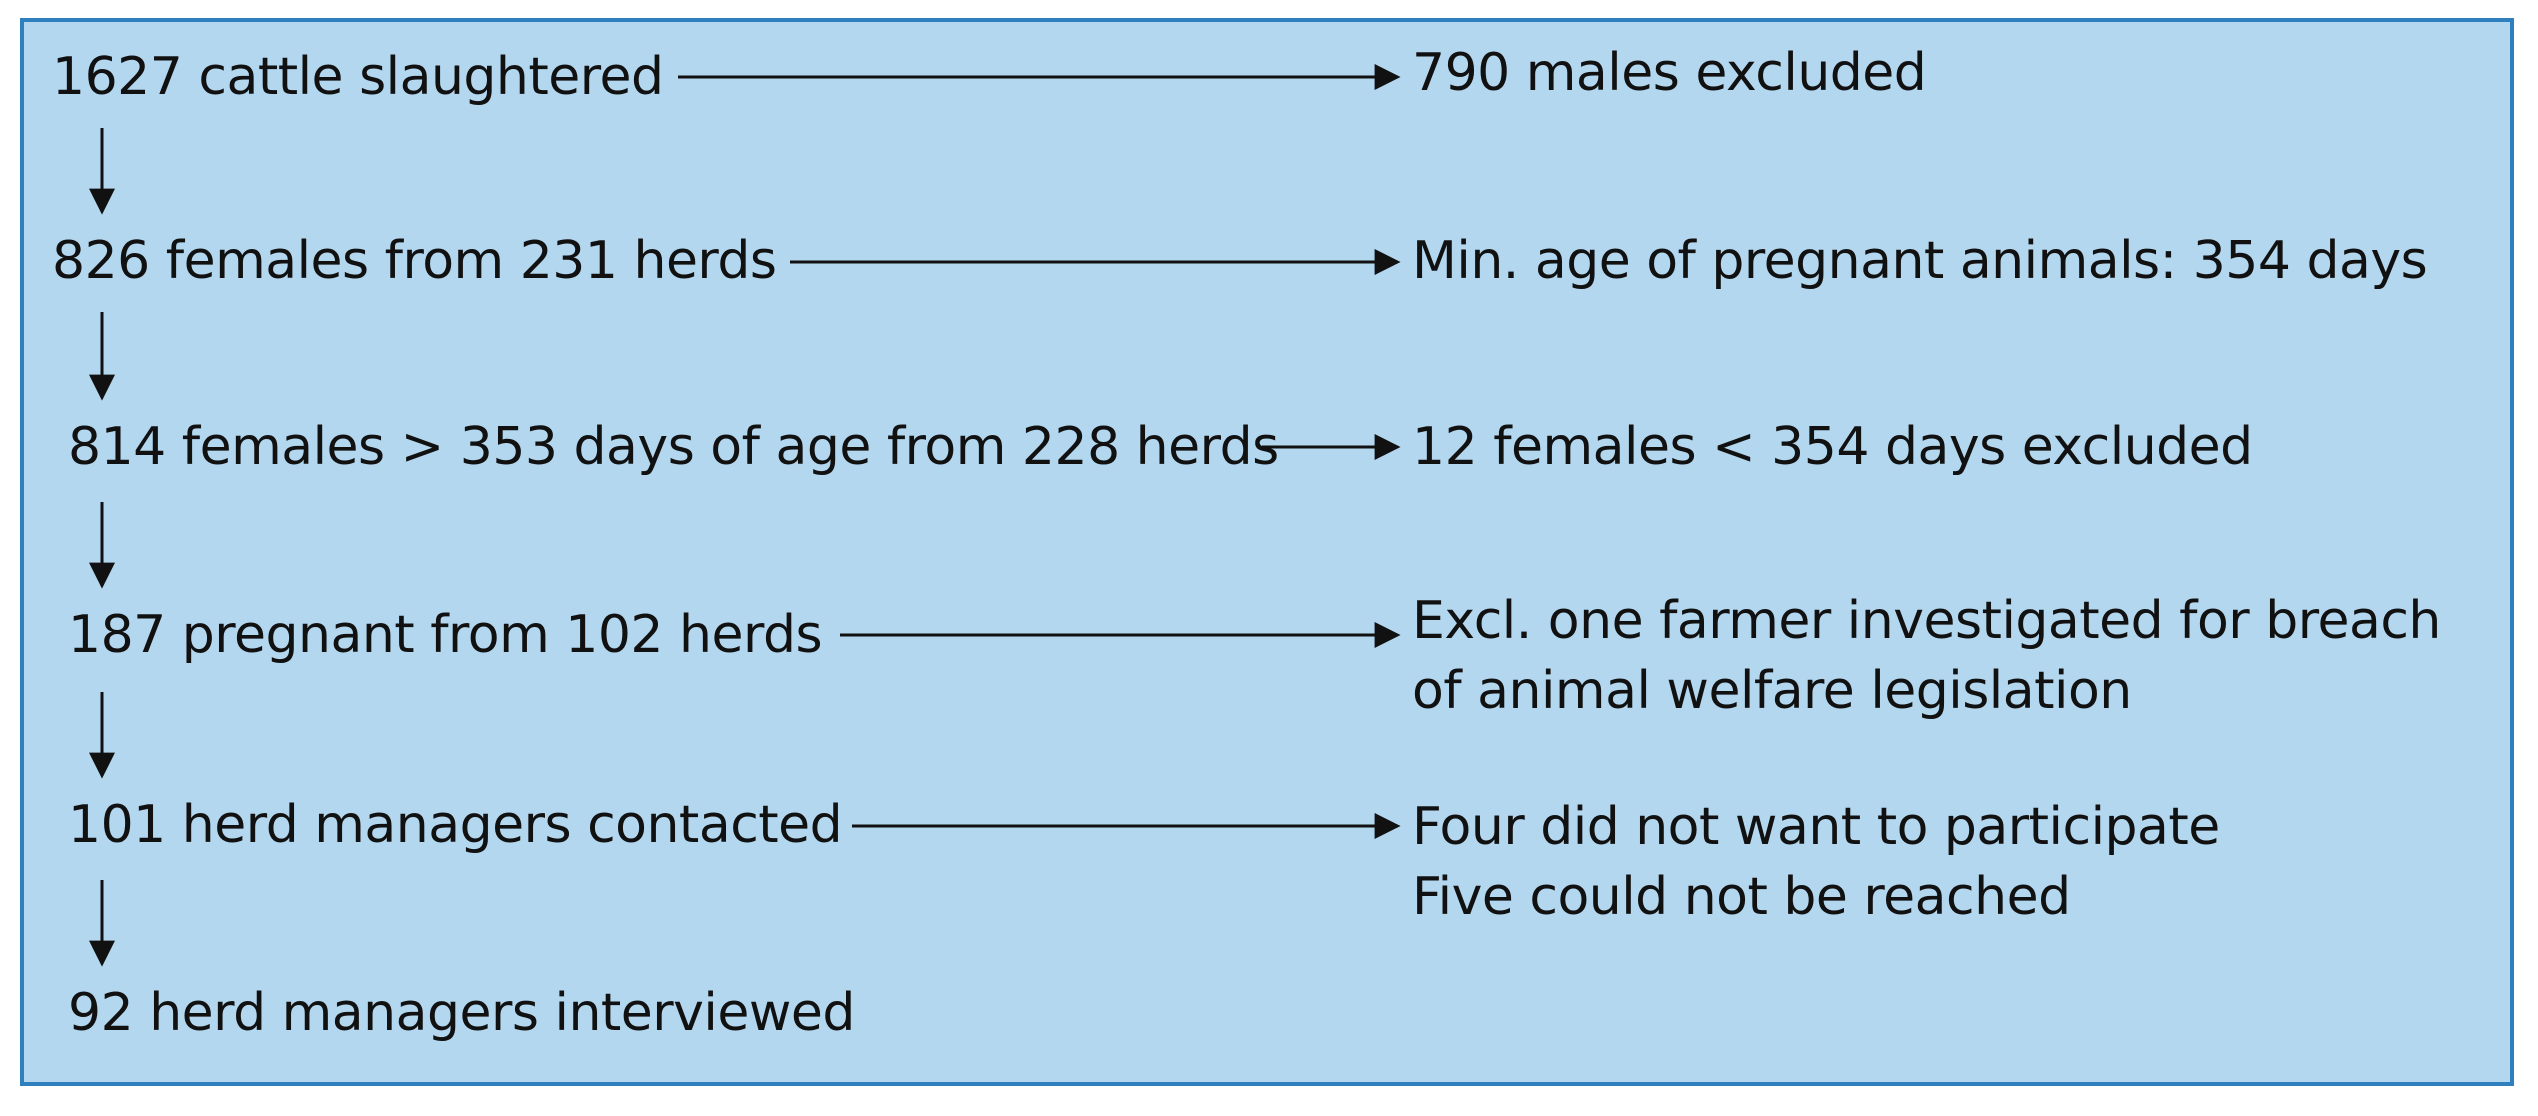 Image resolution: width=2538 pixels, height=1116 pixels. Describe the element at coordinates (1816, 827) in the screenshot. I see `note-did-not-participate: Four did not want to participate` at that location.